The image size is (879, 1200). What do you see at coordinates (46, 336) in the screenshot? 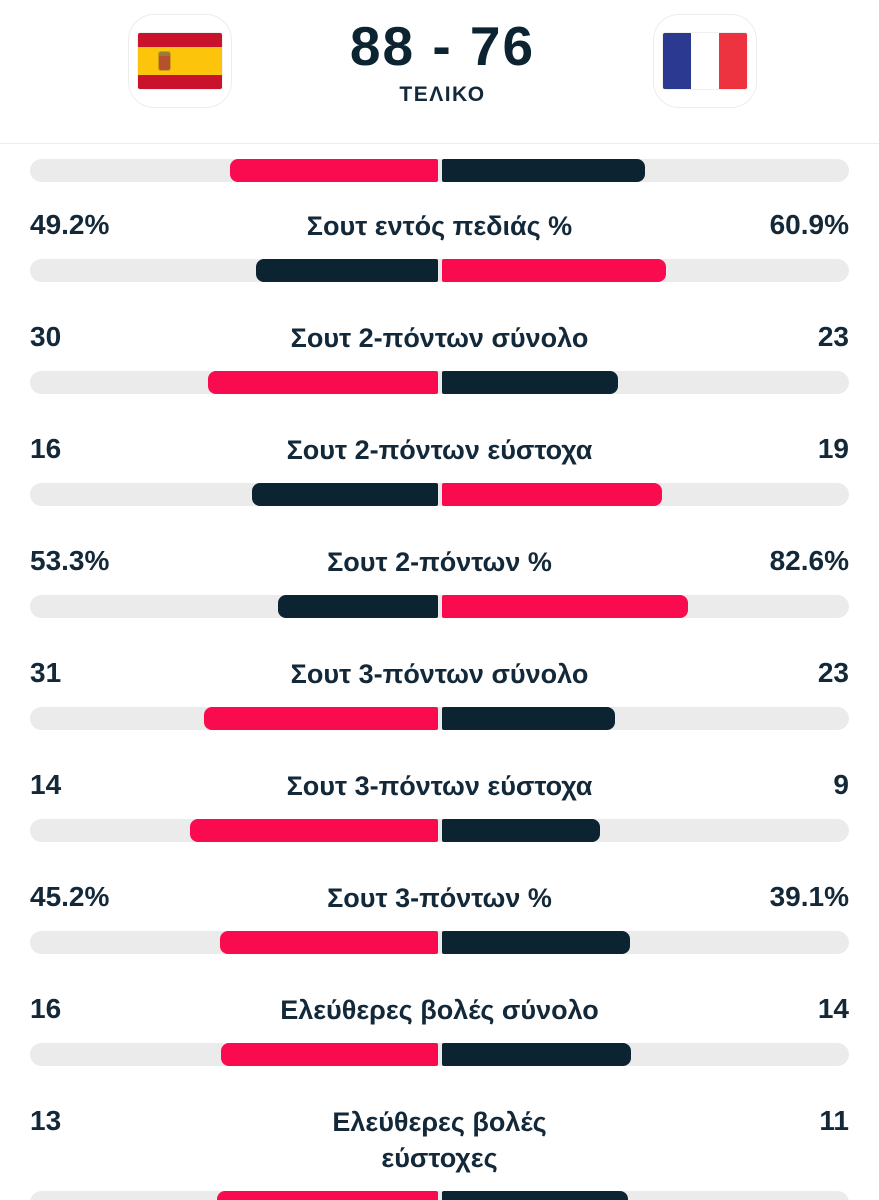
I see `home-value: 30` at bounding box center [46, 336].